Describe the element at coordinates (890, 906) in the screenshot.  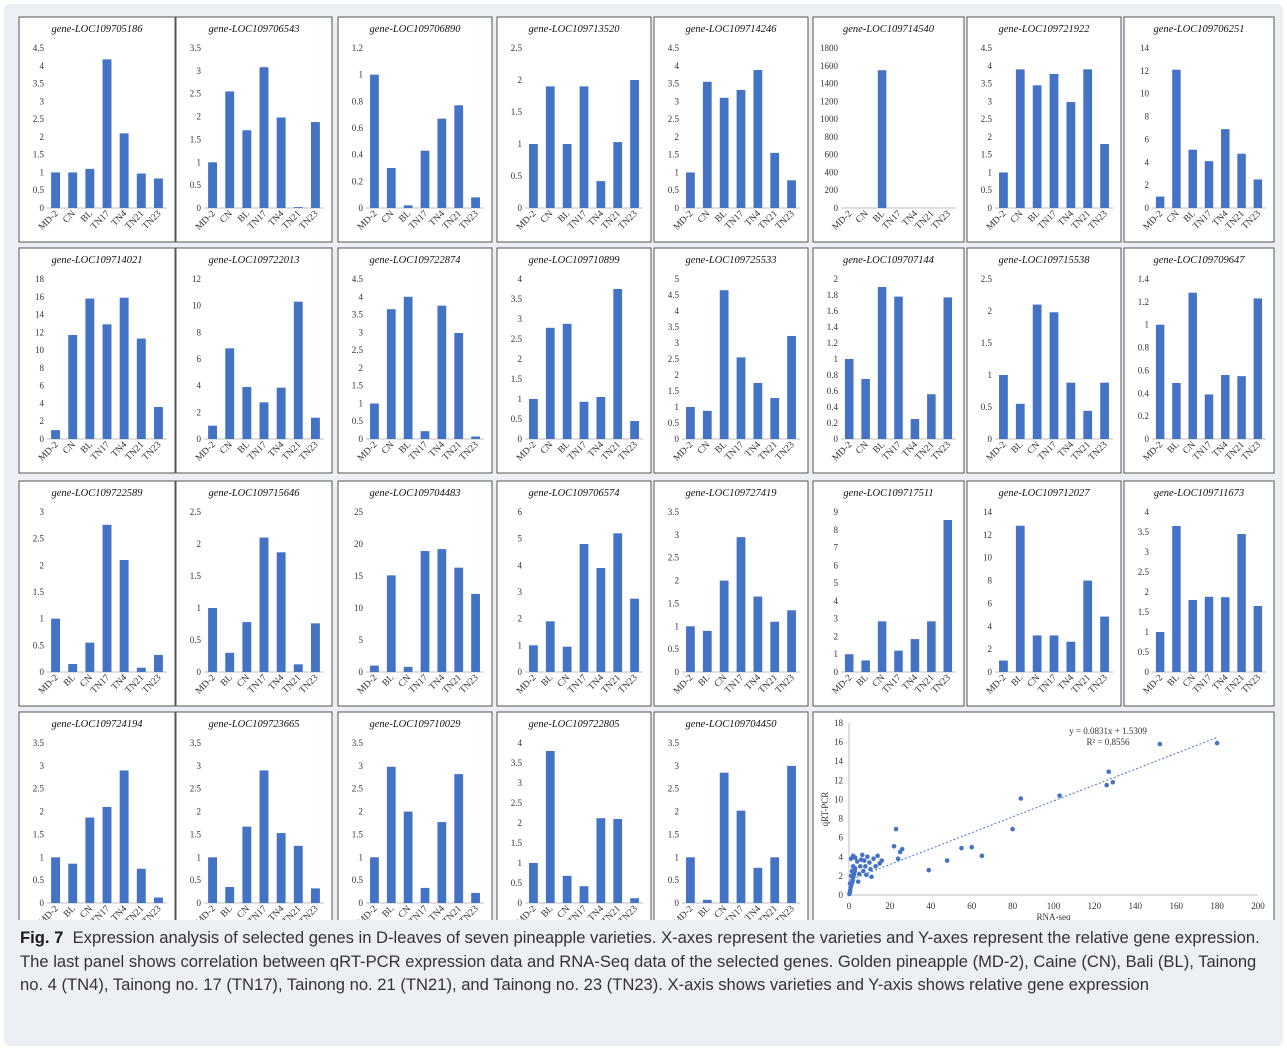
I see `x-tick-label: 20` at that location.